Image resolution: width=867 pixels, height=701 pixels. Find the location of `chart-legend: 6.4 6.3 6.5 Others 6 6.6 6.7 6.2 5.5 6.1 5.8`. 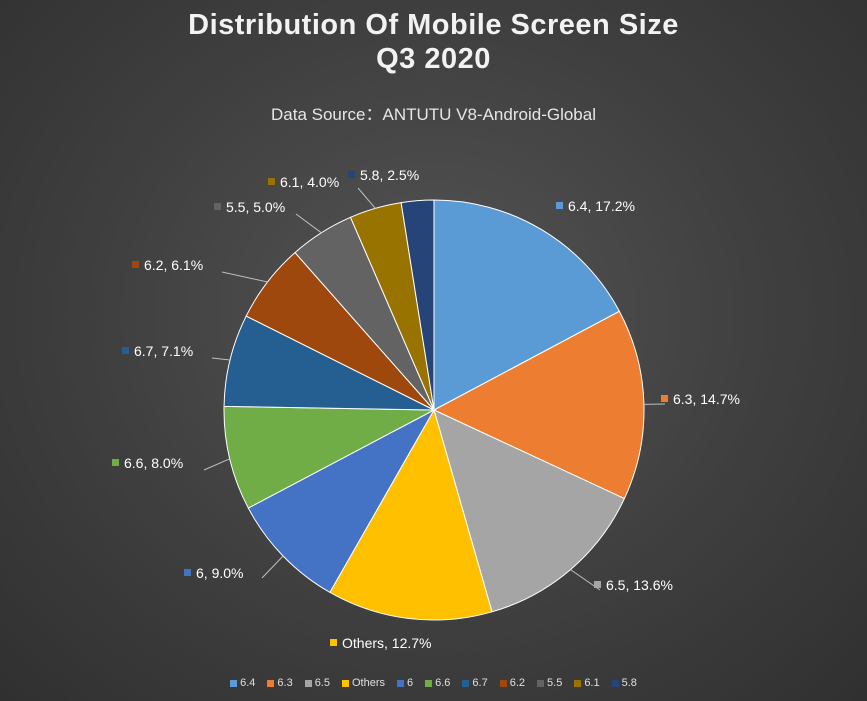

chart-legend: 6.4 6.3 6.5 Others 6 6.6 6.7 6.2 5.5 6.1 5.8 is located at coordinates (433, 683).